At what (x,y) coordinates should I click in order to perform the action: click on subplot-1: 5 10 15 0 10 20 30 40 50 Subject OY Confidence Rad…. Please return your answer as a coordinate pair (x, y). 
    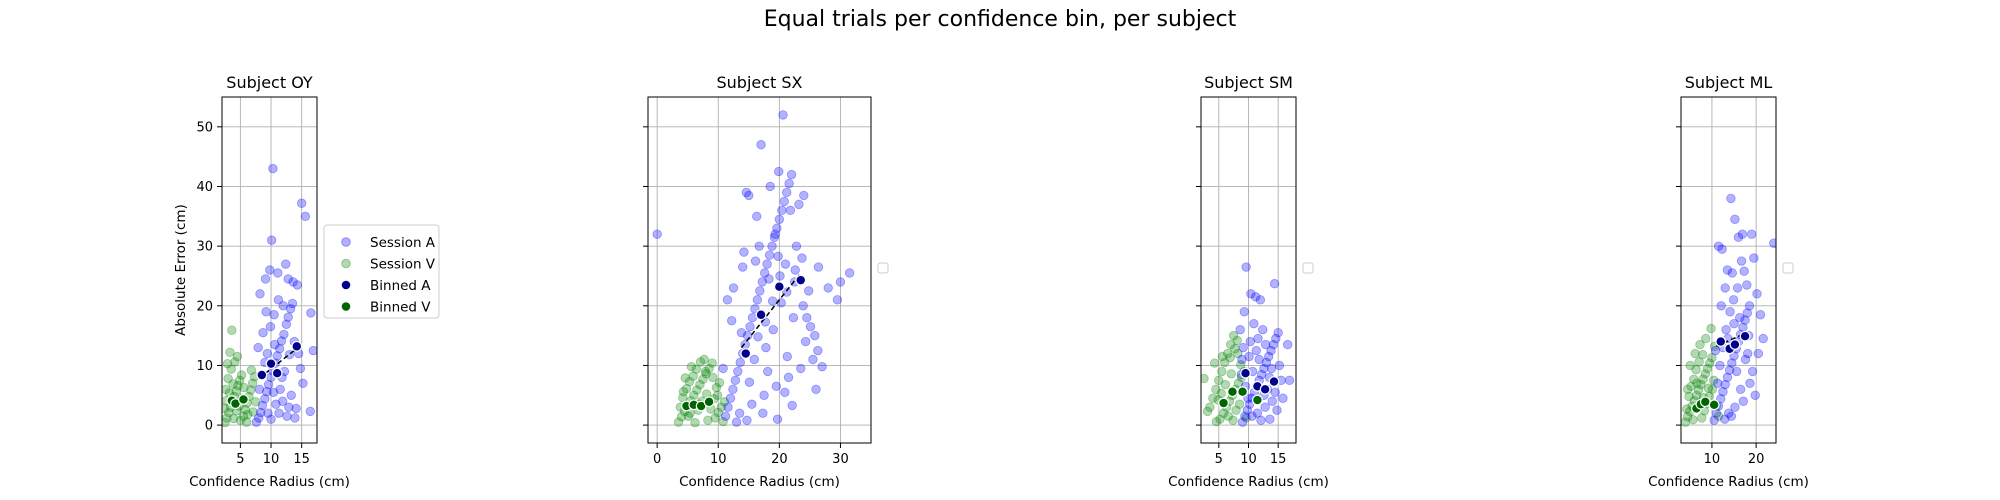
    Looking at the image, I should click on (306, 281).